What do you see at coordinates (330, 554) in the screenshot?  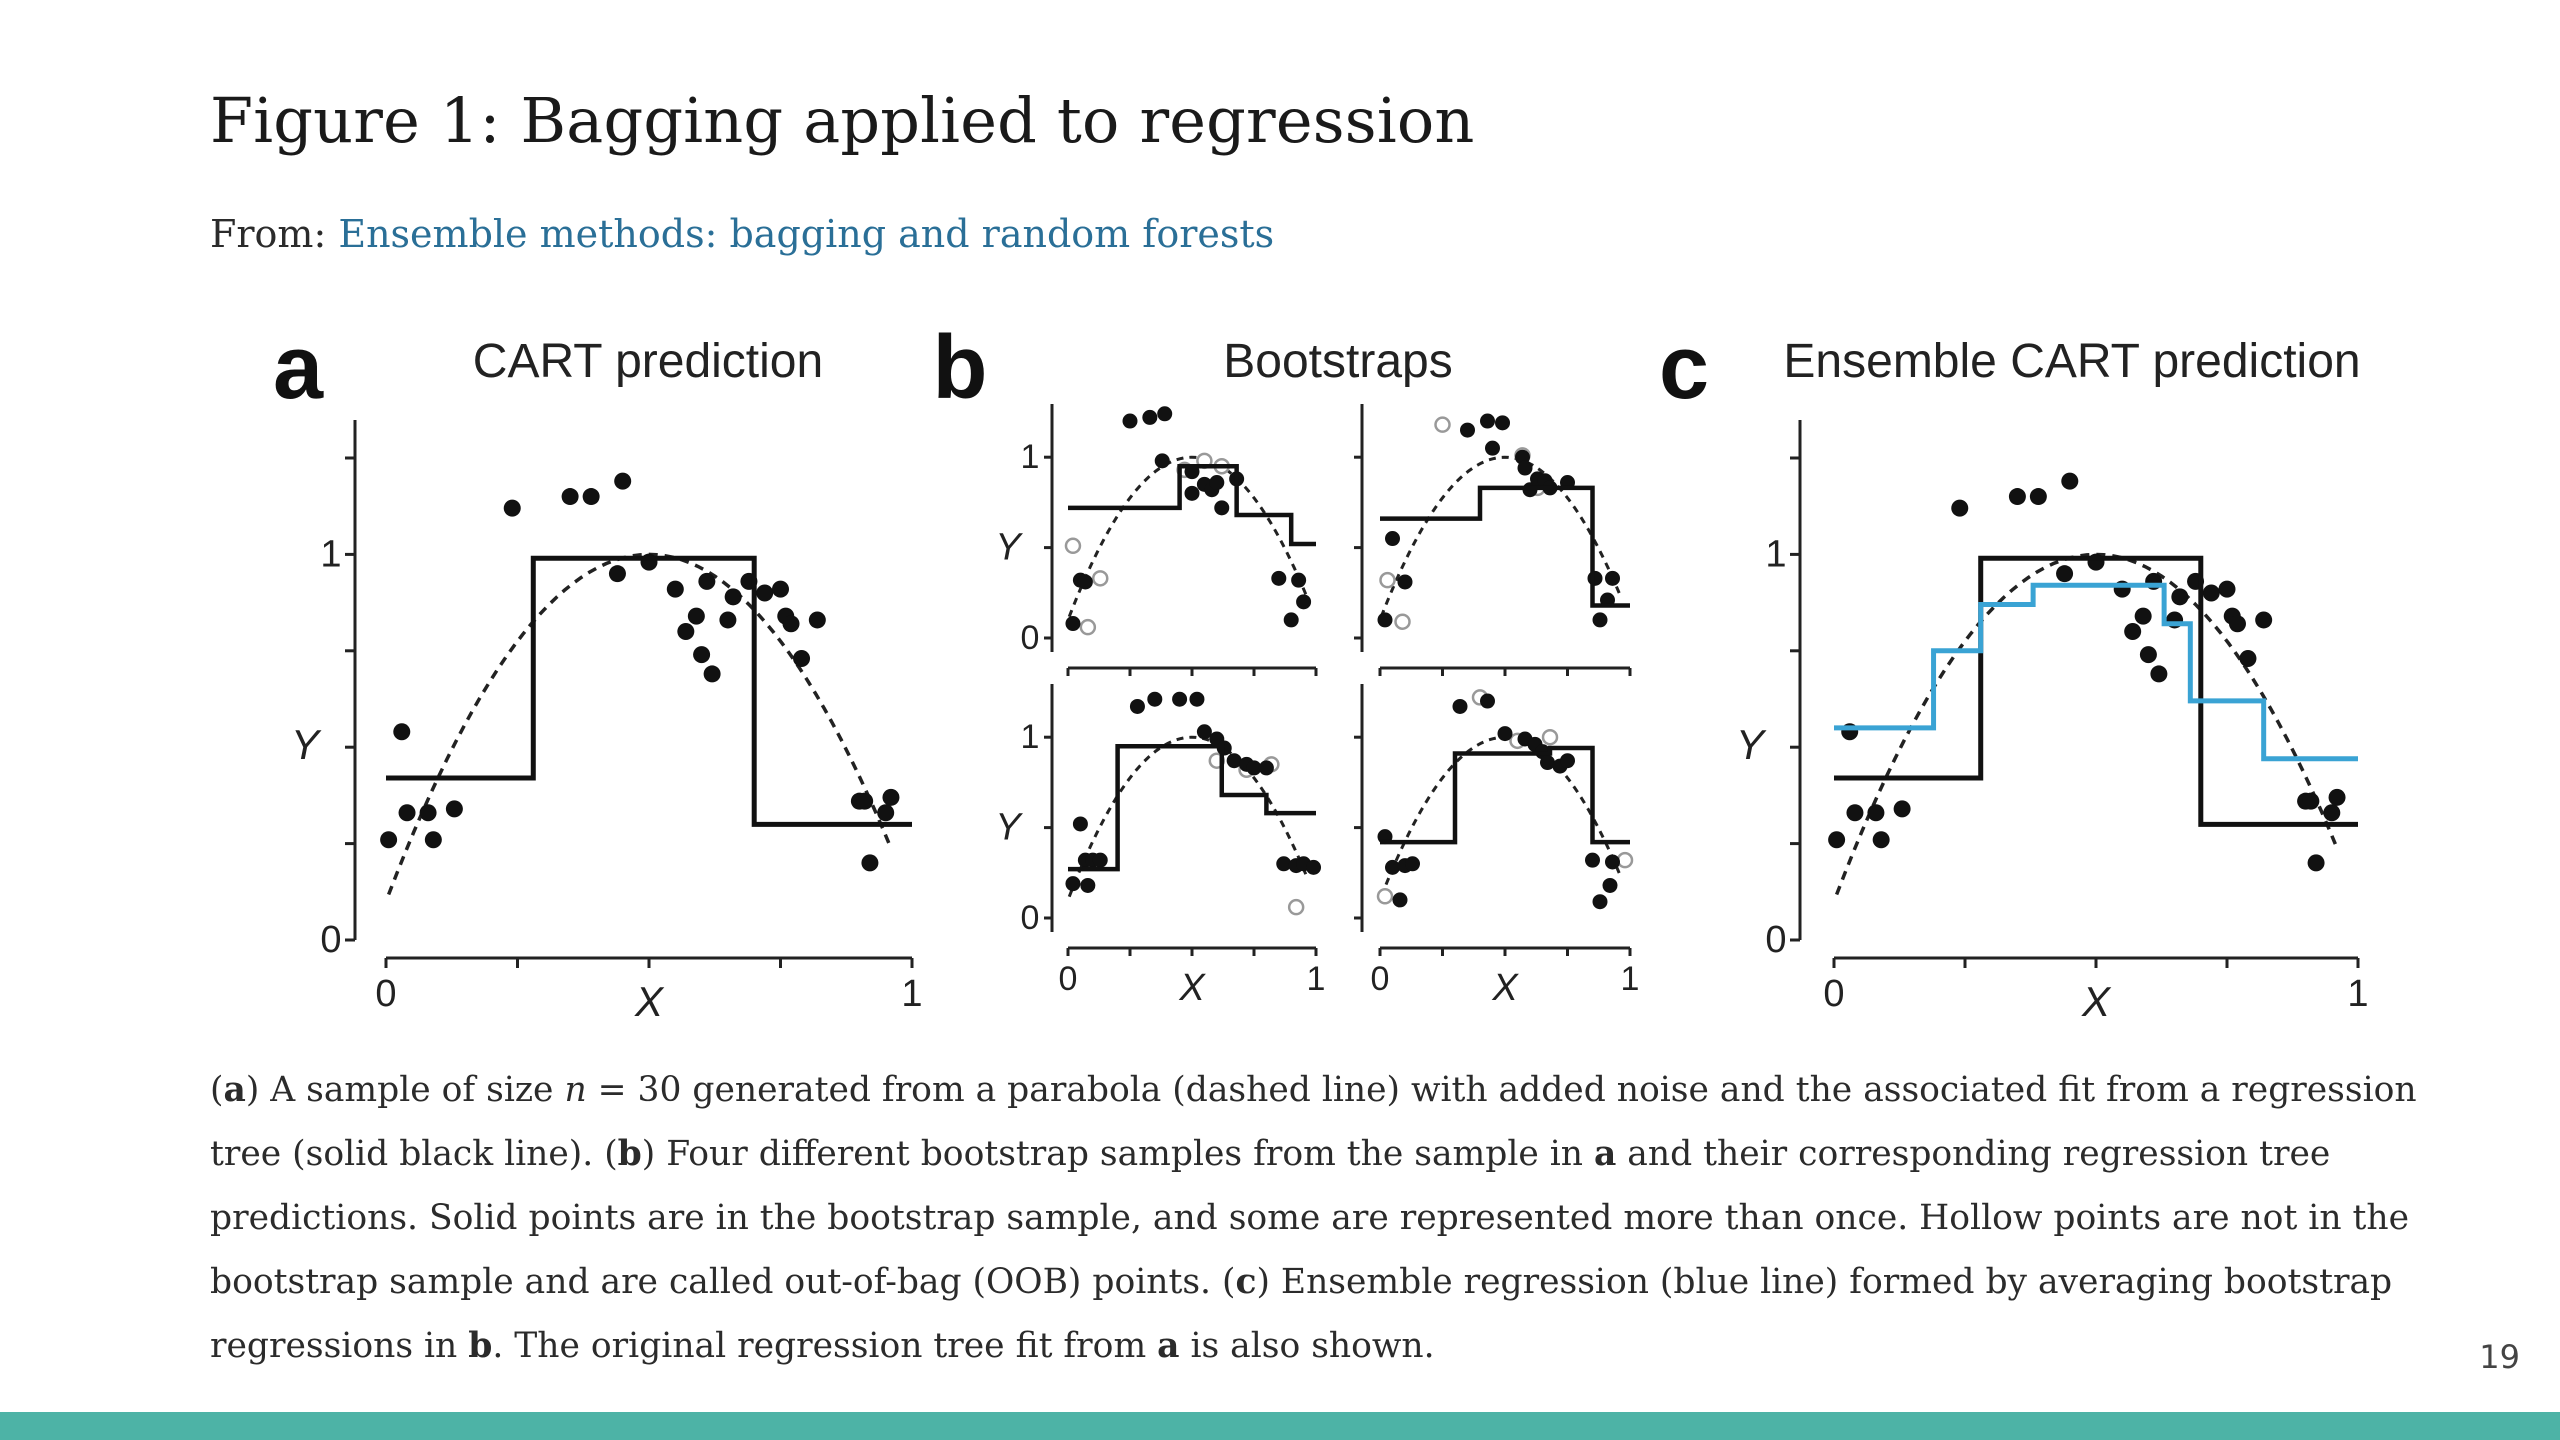 I see `y-tick-label-1: 1` at bounding box center [330, 554].